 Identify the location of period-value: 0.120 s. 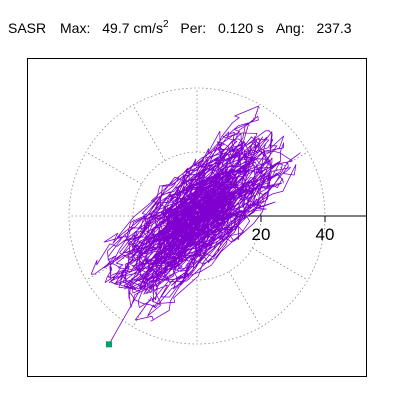
(240, 28).